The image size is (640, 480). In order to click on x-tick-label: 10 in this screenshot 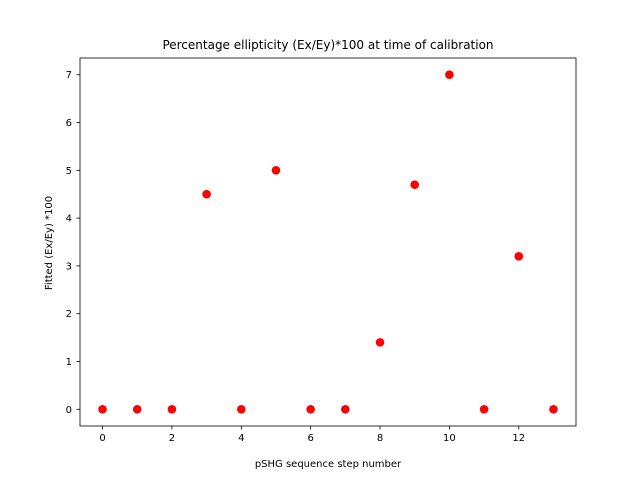, I will do `click(449, 438)`.